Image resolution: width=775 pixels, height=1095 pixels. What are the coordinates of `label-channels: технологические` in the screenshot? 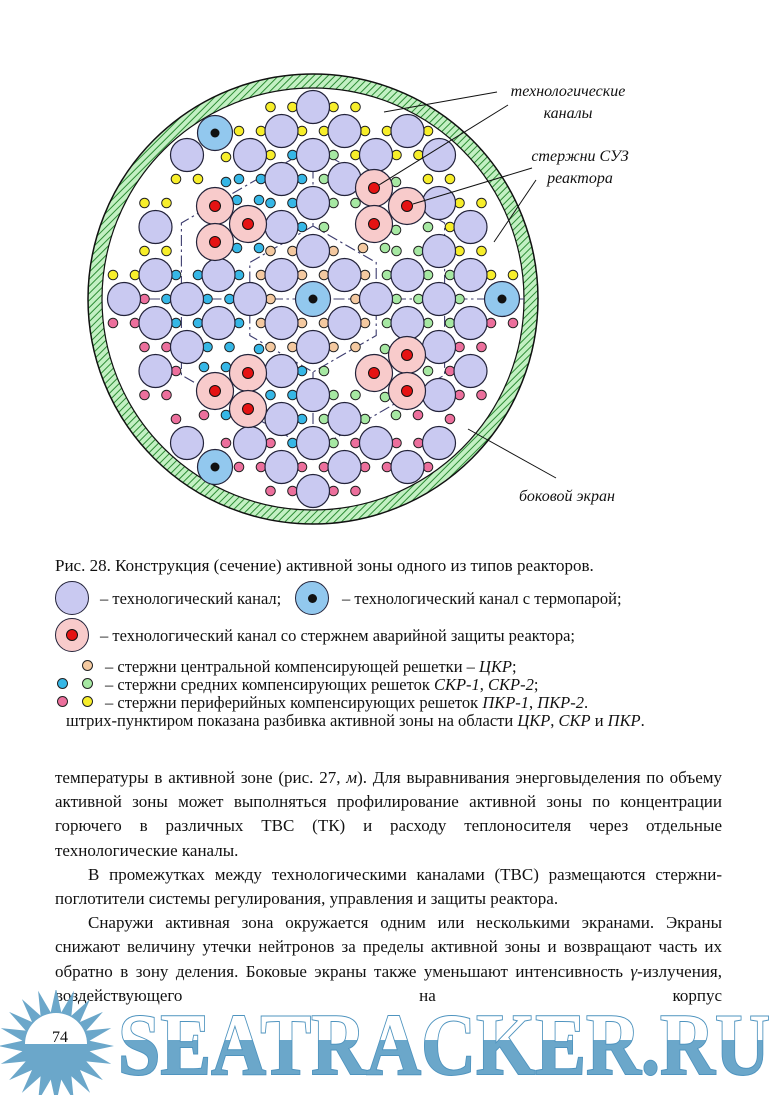 It's located at (568, 91).